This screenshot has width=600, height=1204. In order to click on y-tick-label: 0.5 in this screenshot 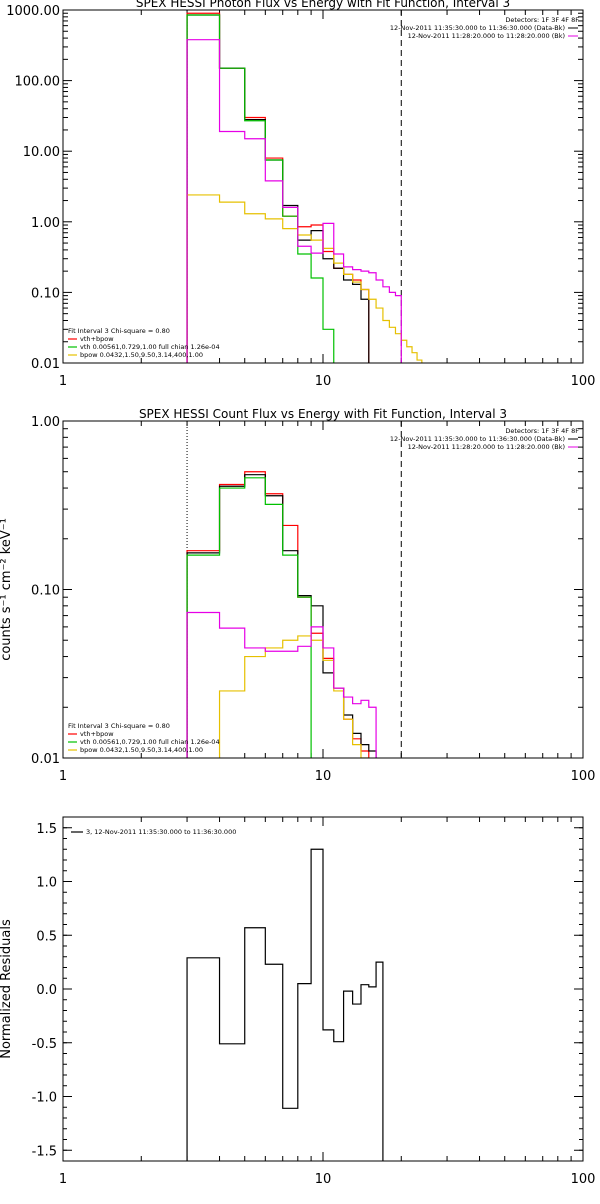, I will do `click(46, 936)`.